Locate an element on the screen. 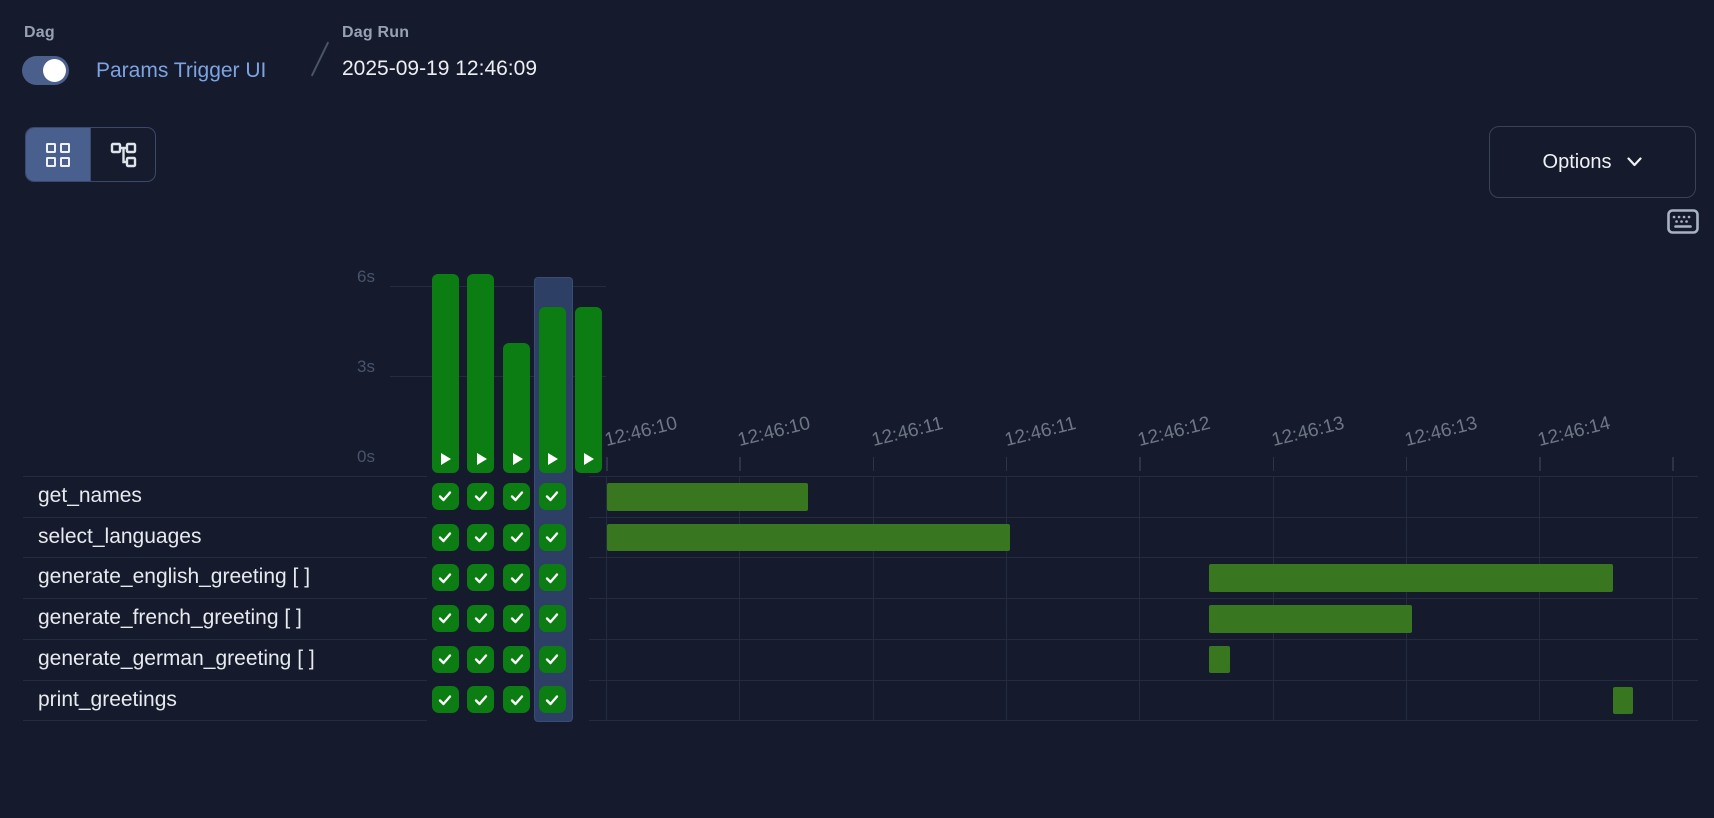 This screenshot has width=1714, height=818. grid-view-button is located at coordinates (58, 154).